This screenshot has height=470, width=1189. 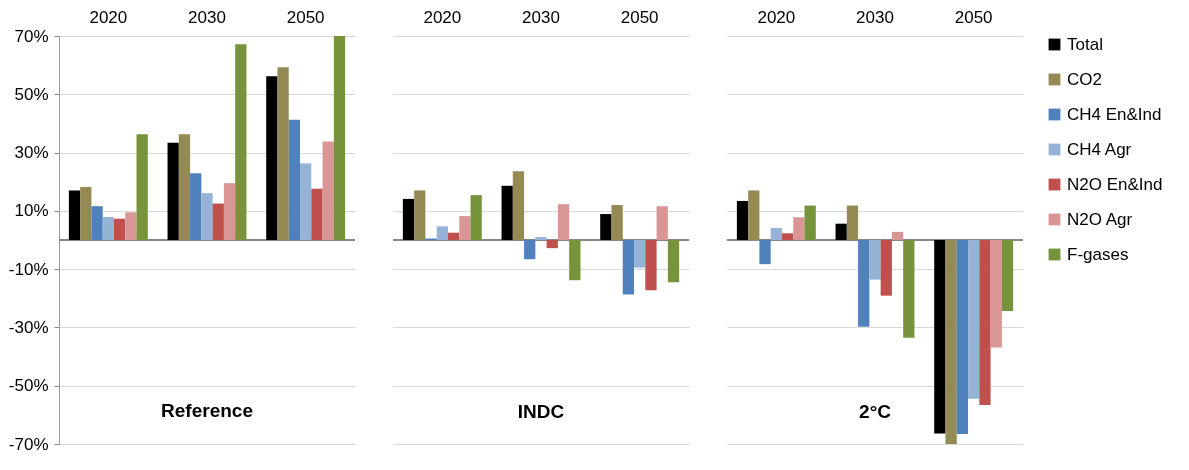 What do you see at coordinates (1114, 114) in the screenshot?
I see `legend-label: CH4 En&Ind` at bounding box center [1114, 114].